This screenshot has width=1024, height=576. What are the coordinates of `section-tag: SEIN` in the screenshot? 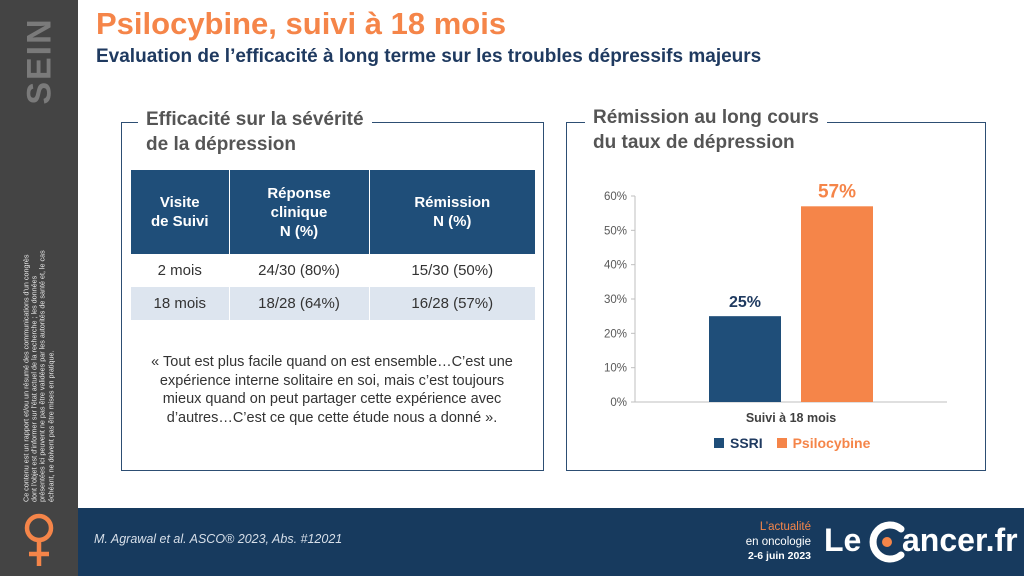 It's located at (40, 61).